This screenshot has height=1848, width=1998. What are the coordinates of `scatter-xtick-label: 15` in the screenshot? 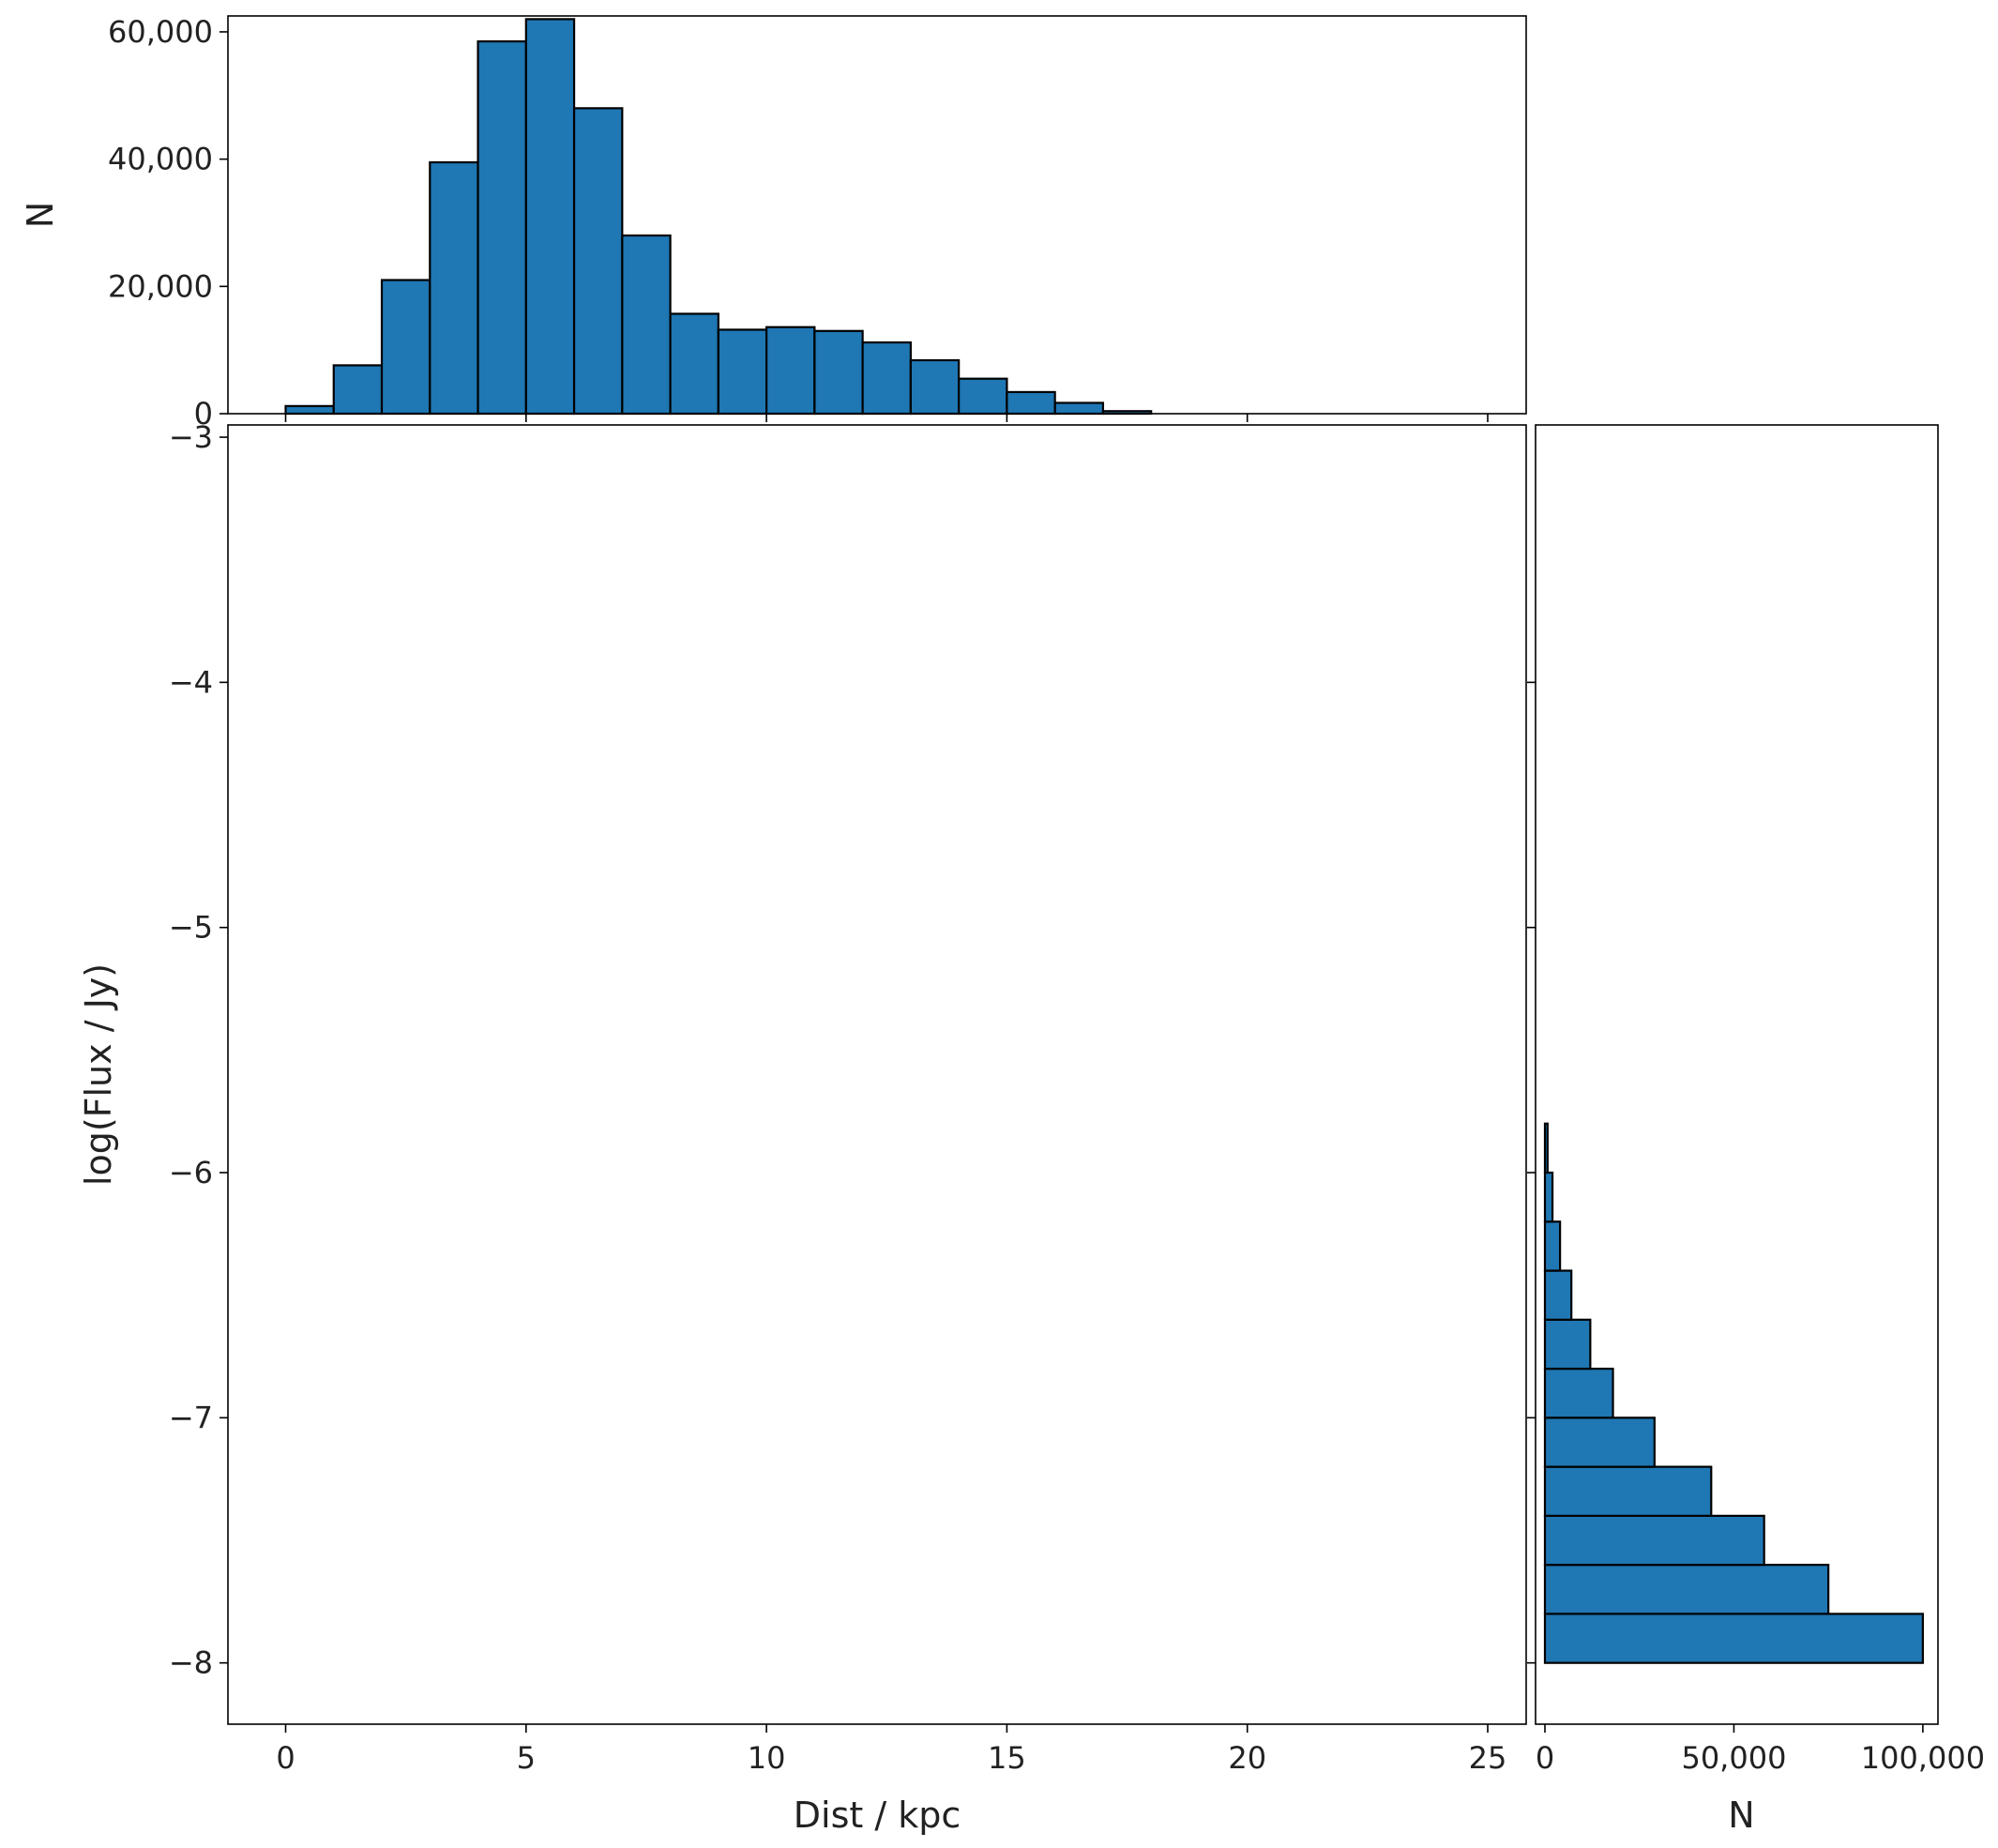 It's located at (1007, 1758).